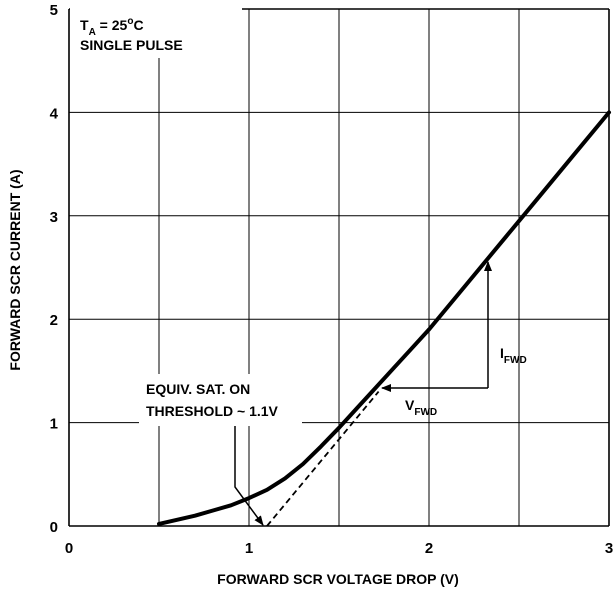 The image size is (615, 592). What do you see at coordinates (429, 548) in the screenshot?
I see `x-tick-label: 2` at bounding box center [429, 548].